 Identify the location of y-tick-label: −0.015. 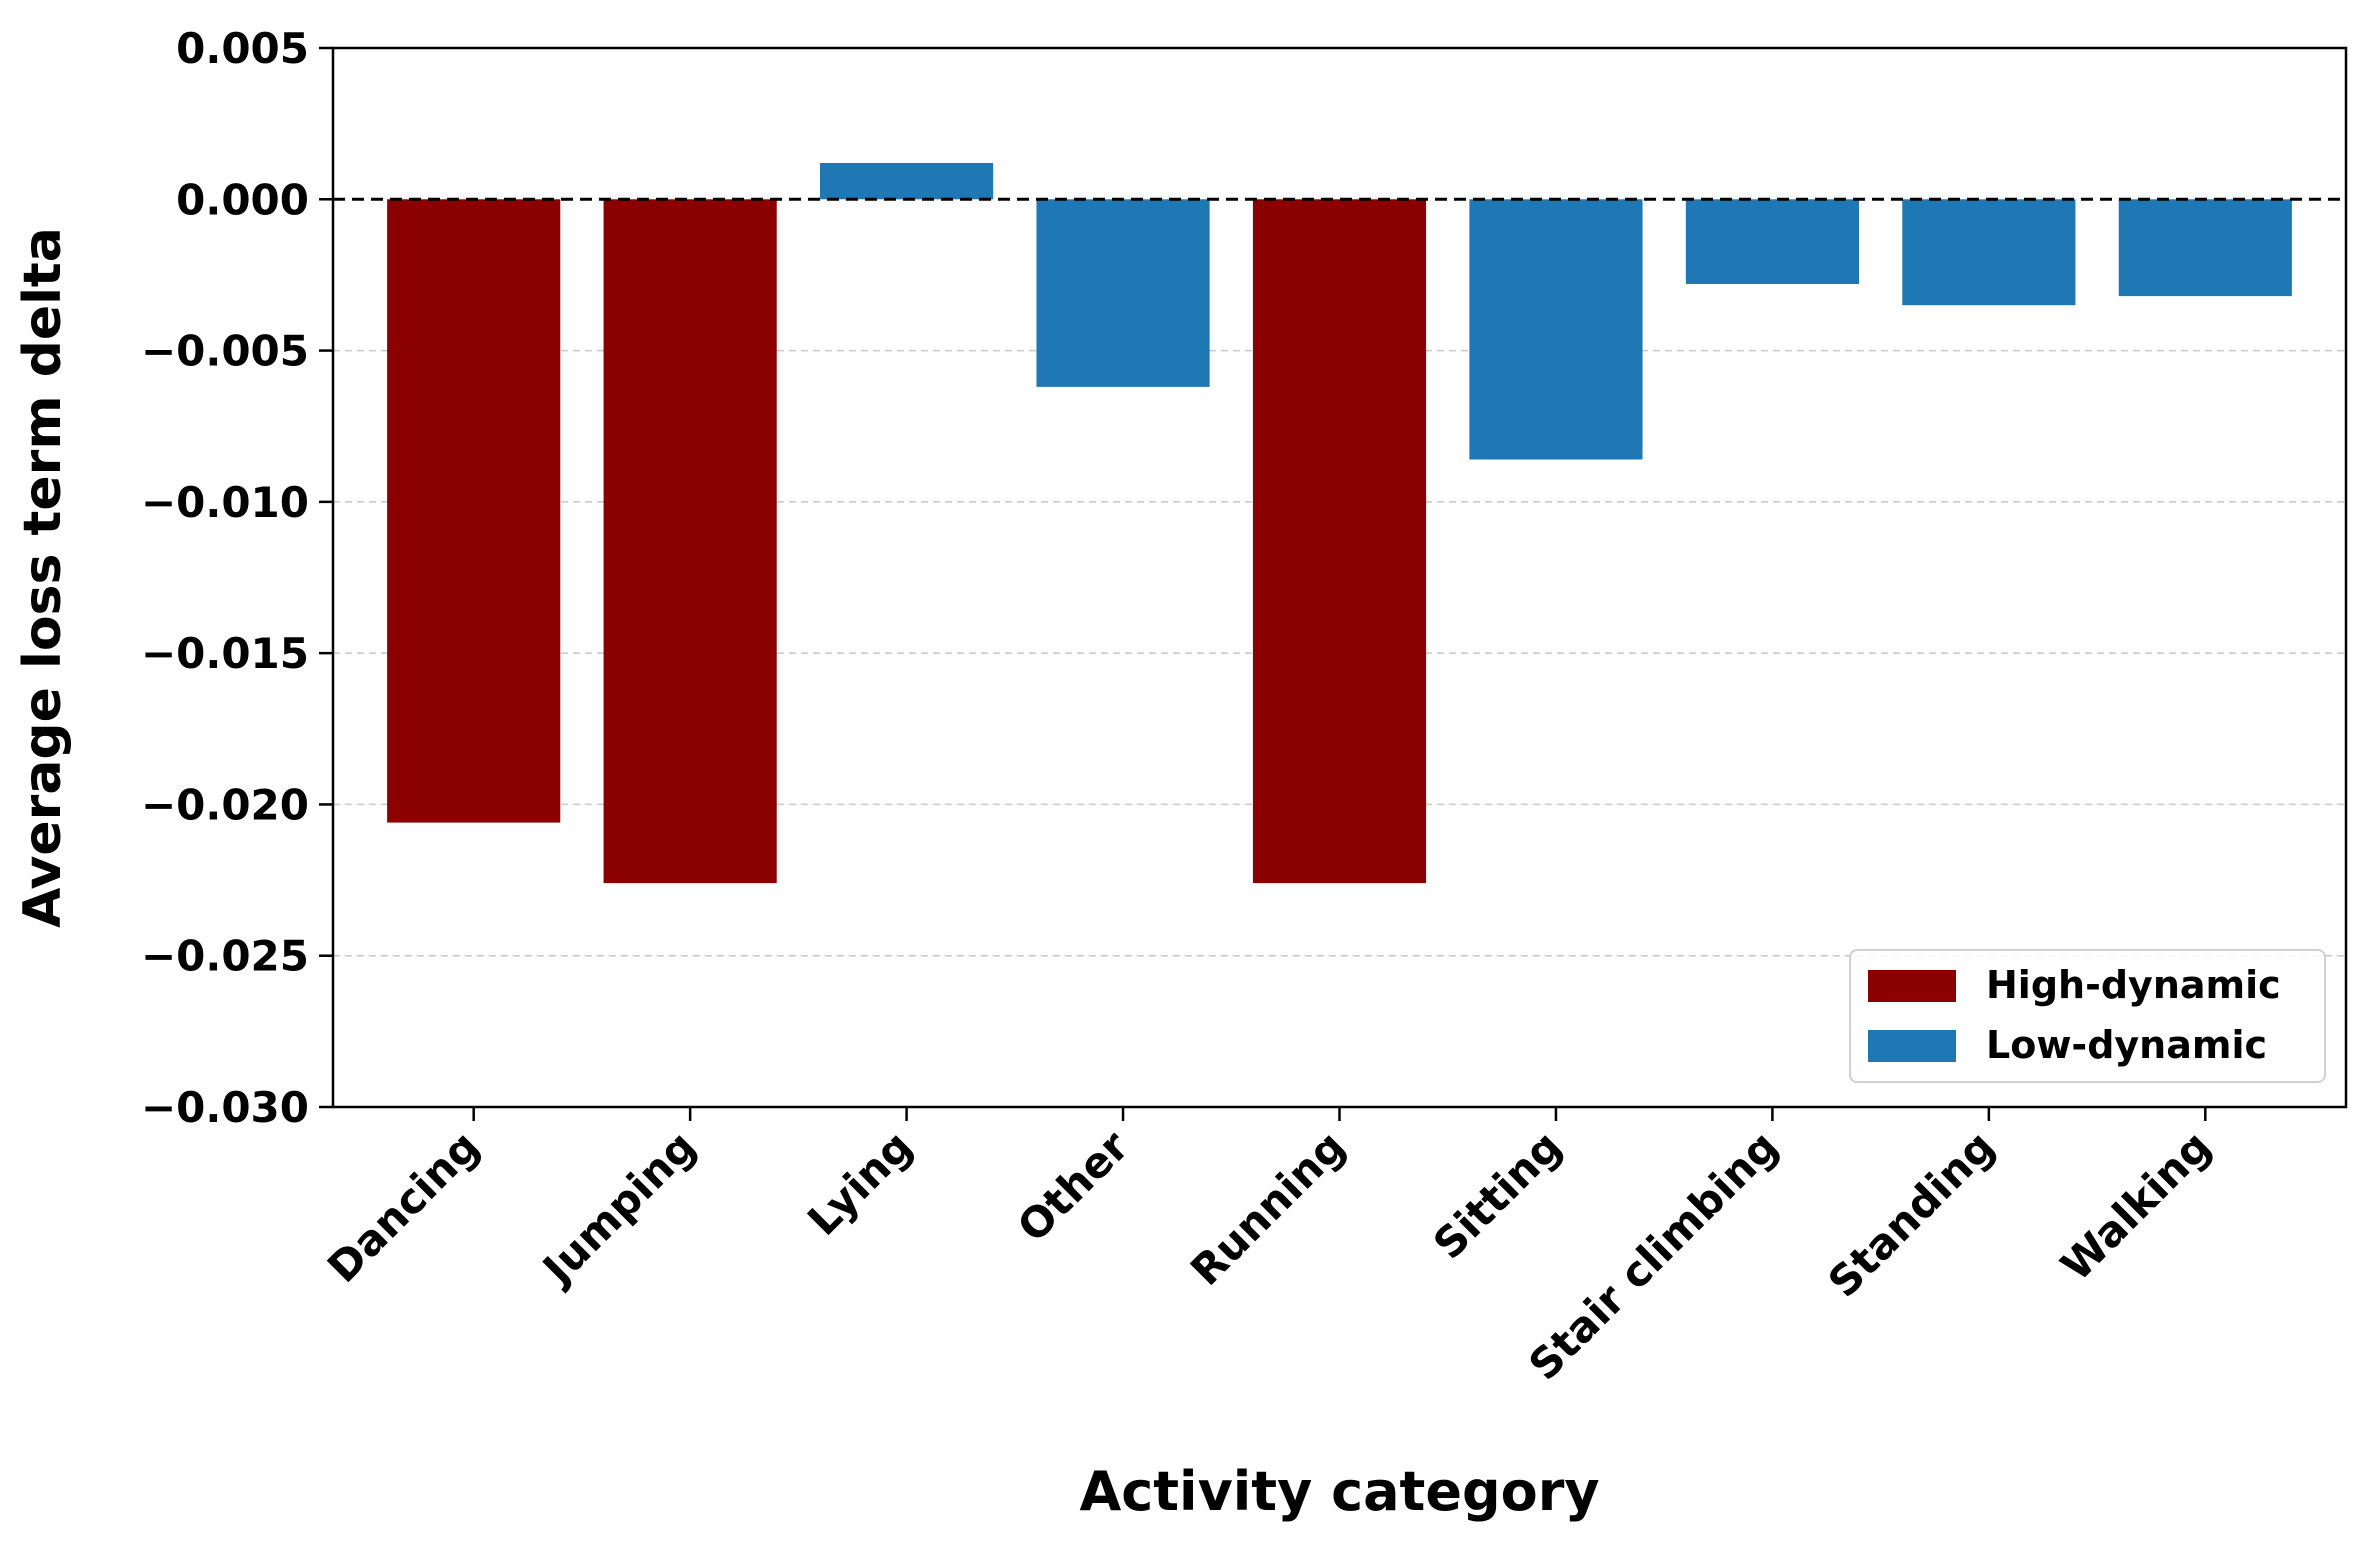
(225, 653).